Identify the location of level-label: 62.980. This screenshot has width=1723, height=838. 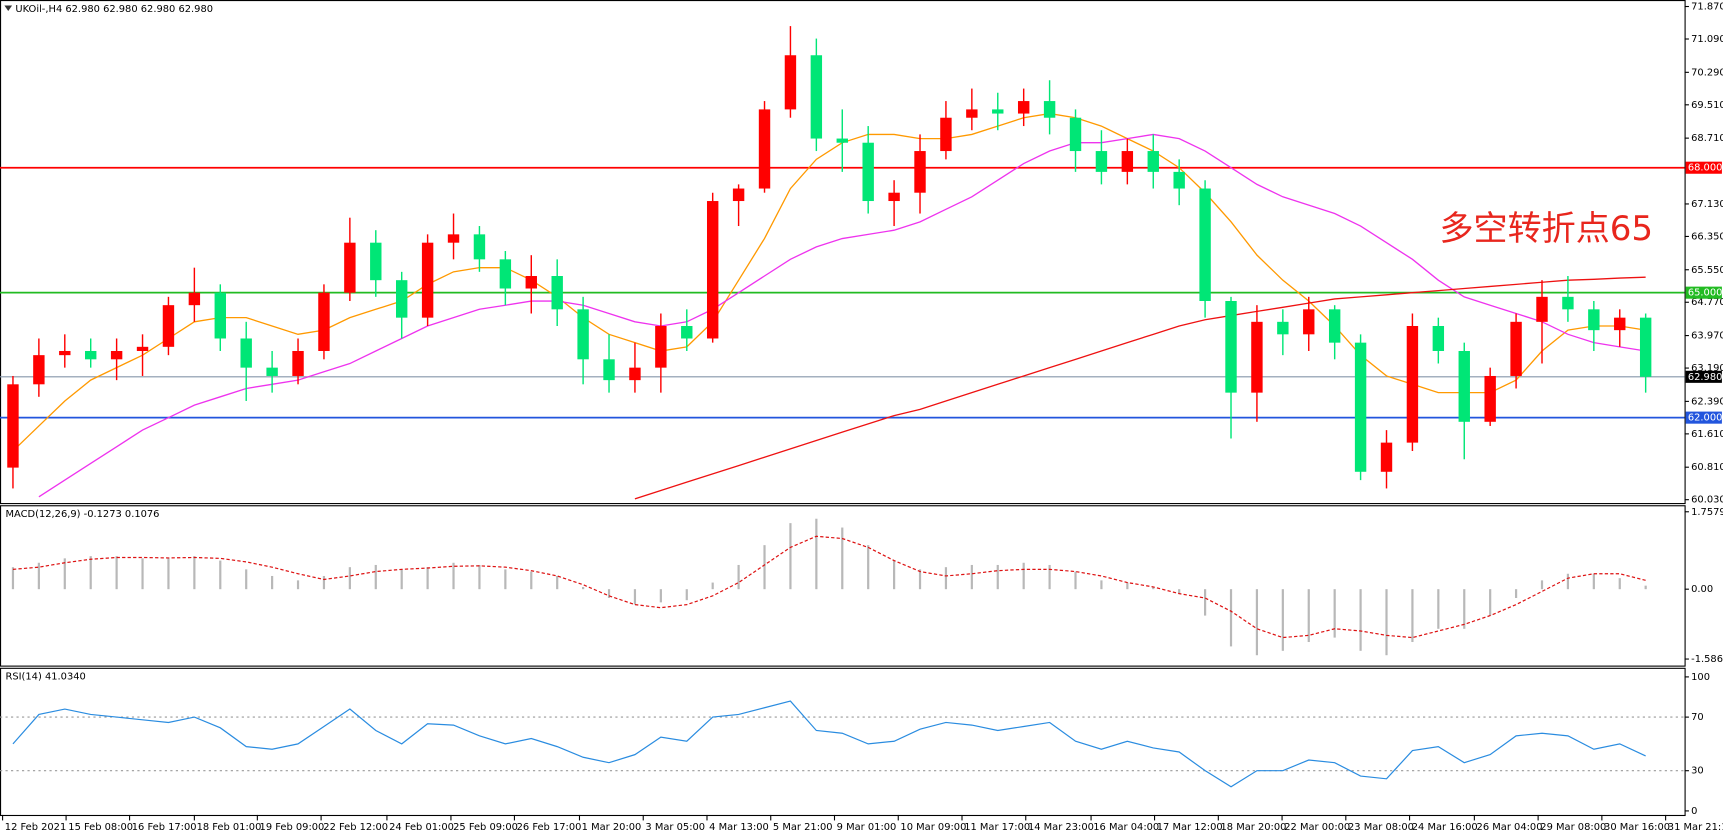
(1705, 377).